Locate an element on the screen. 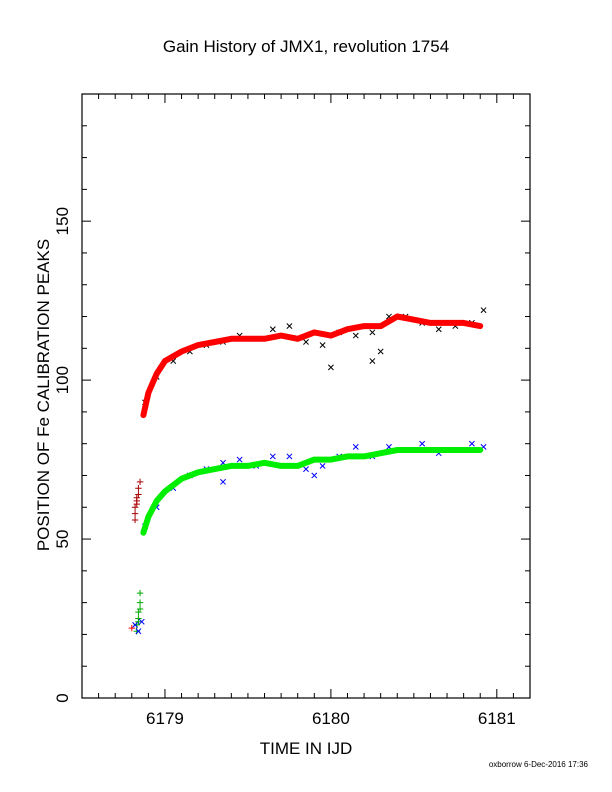 The height and width of the screenshot is (792, 612). x-tick-label: 6179 is located at coordinates (165, 718).